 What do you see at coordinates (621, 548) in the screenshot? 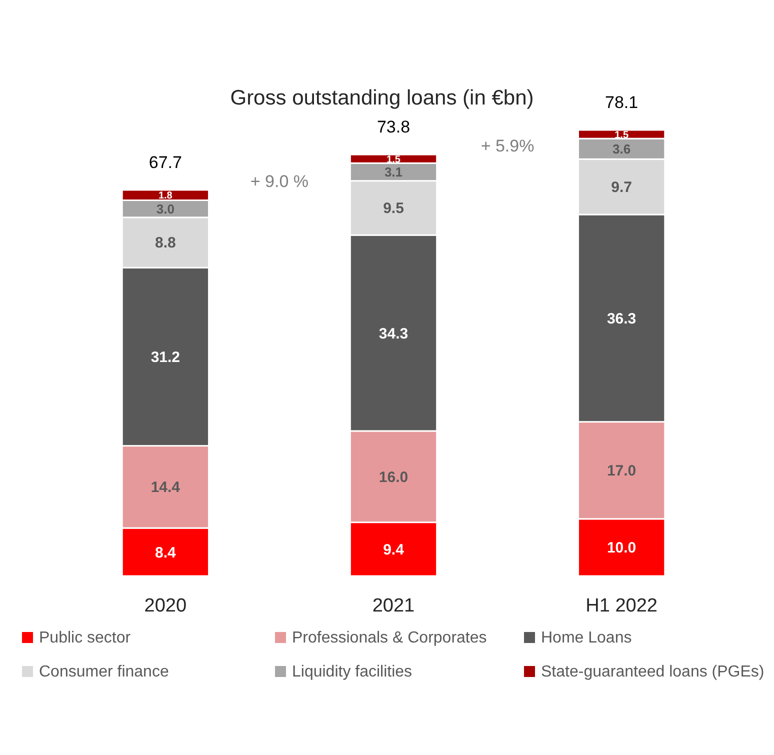
I see `data-label: 10.0` at bounding box center [621, 548].